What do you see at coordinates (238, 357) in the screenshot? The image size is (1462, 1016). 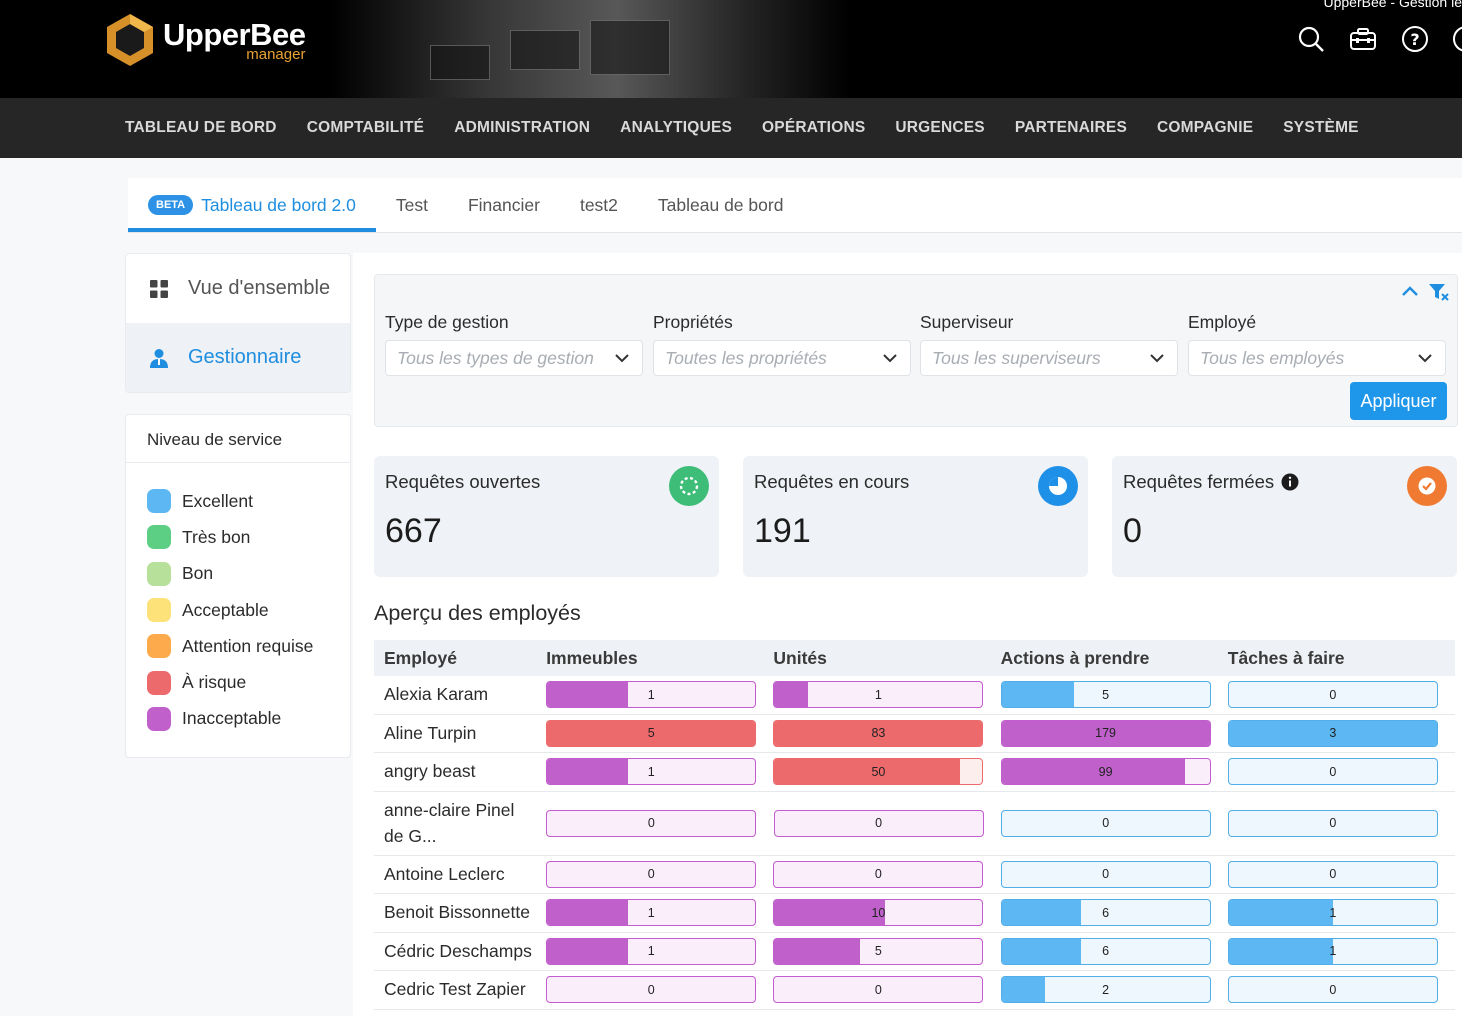 I see `menu-item-manager: Gestionnaire` at bounding box center [238, 357].